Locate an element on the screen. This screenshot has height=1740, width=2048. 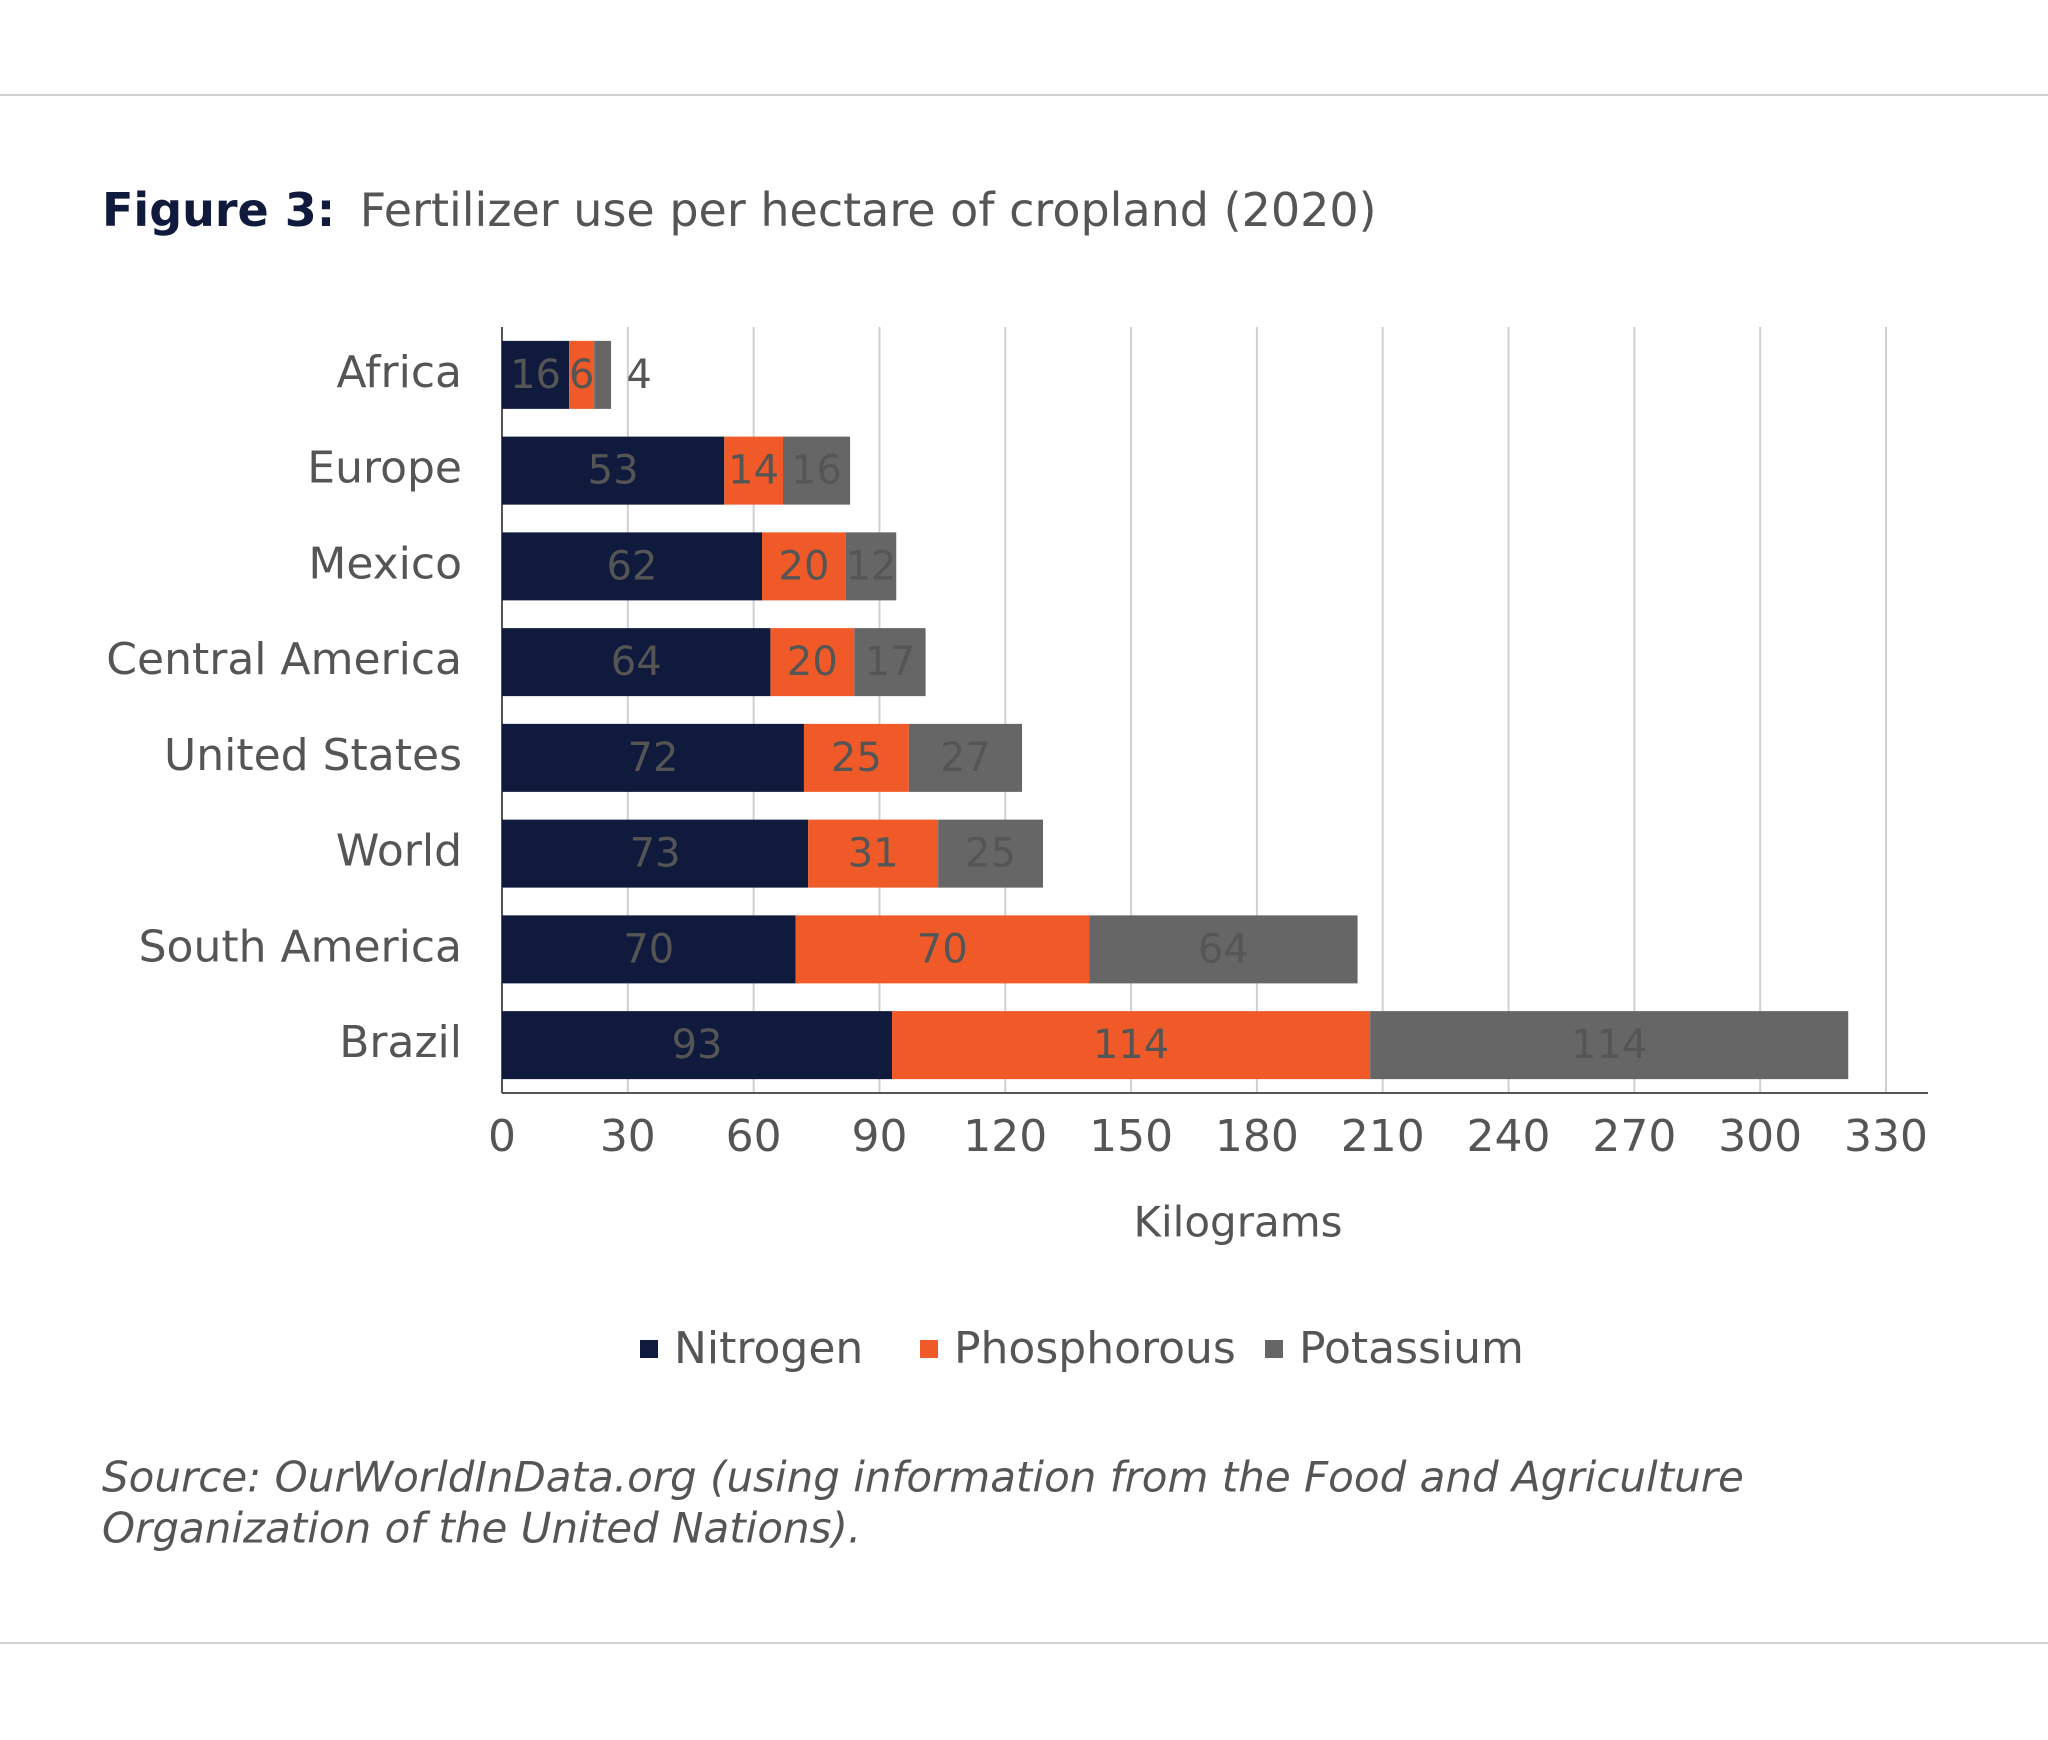
x-tick-label: 60 is located at coordinates (754, 1136).